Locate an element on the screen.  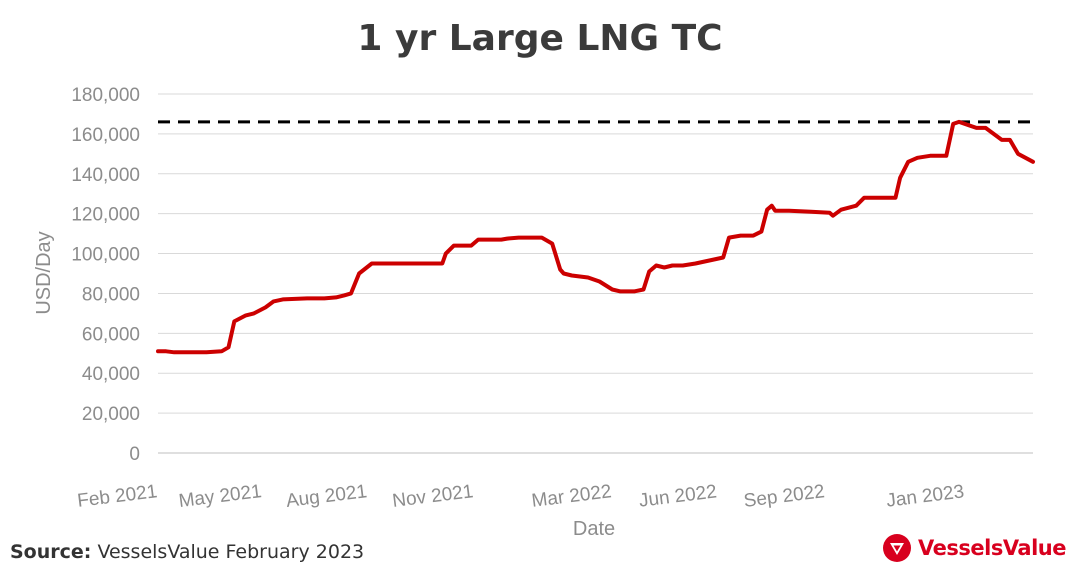
x-tick-label: Sep 2022 is located at coordinates (784, 496).